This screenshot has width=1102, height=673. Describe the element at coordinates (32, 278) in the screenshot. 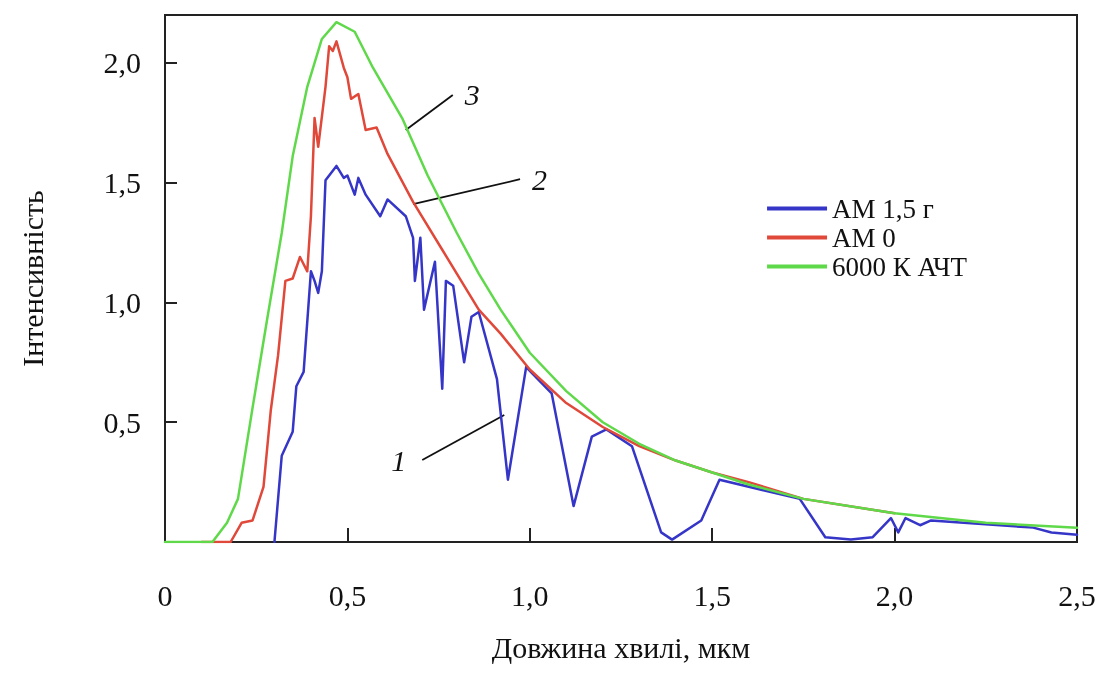

I see `y-axis-title: Інтенсивність` at that location.